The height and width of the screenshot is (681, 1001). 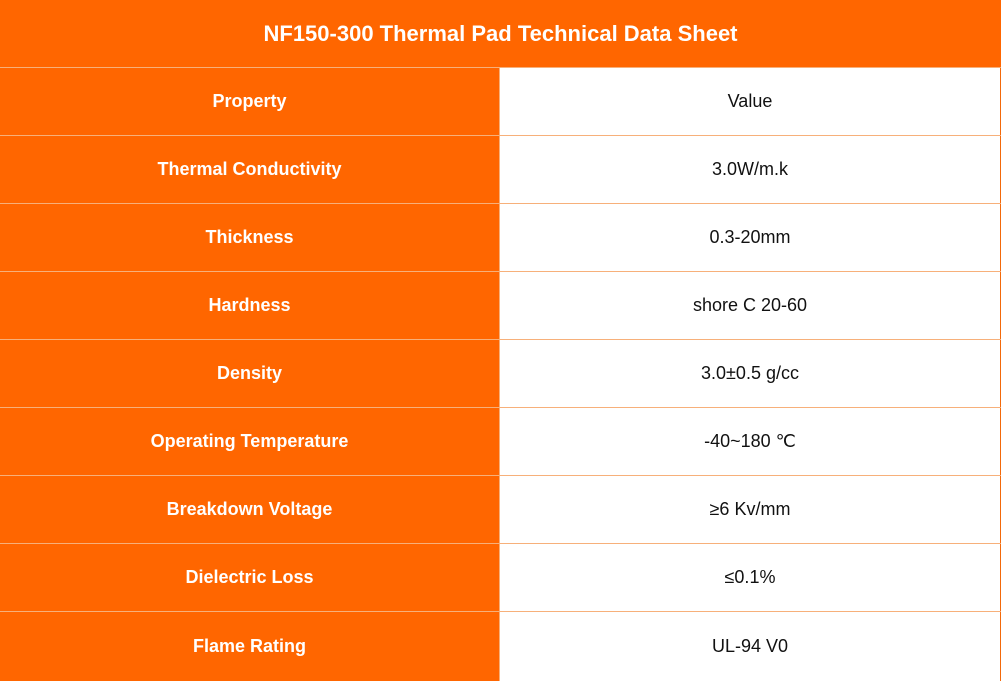 I want to click on table-row: Flame Rating UL-94 V0, so click(x=500, y=646).